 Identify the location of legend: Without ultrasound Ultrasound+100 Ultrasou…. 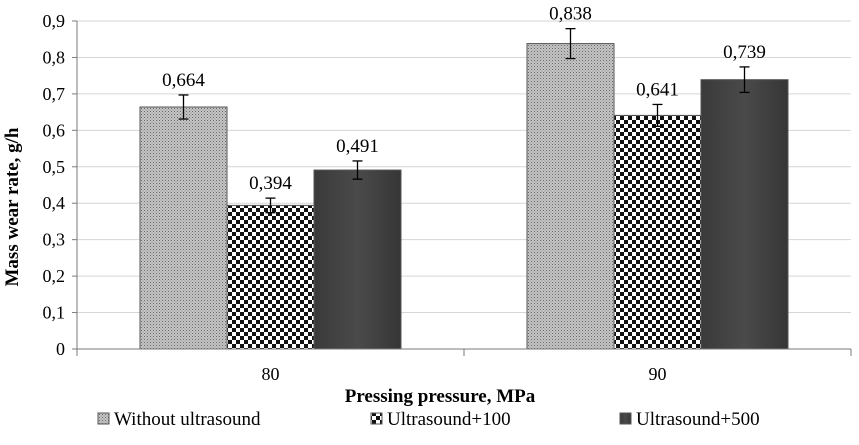
(428, 419).